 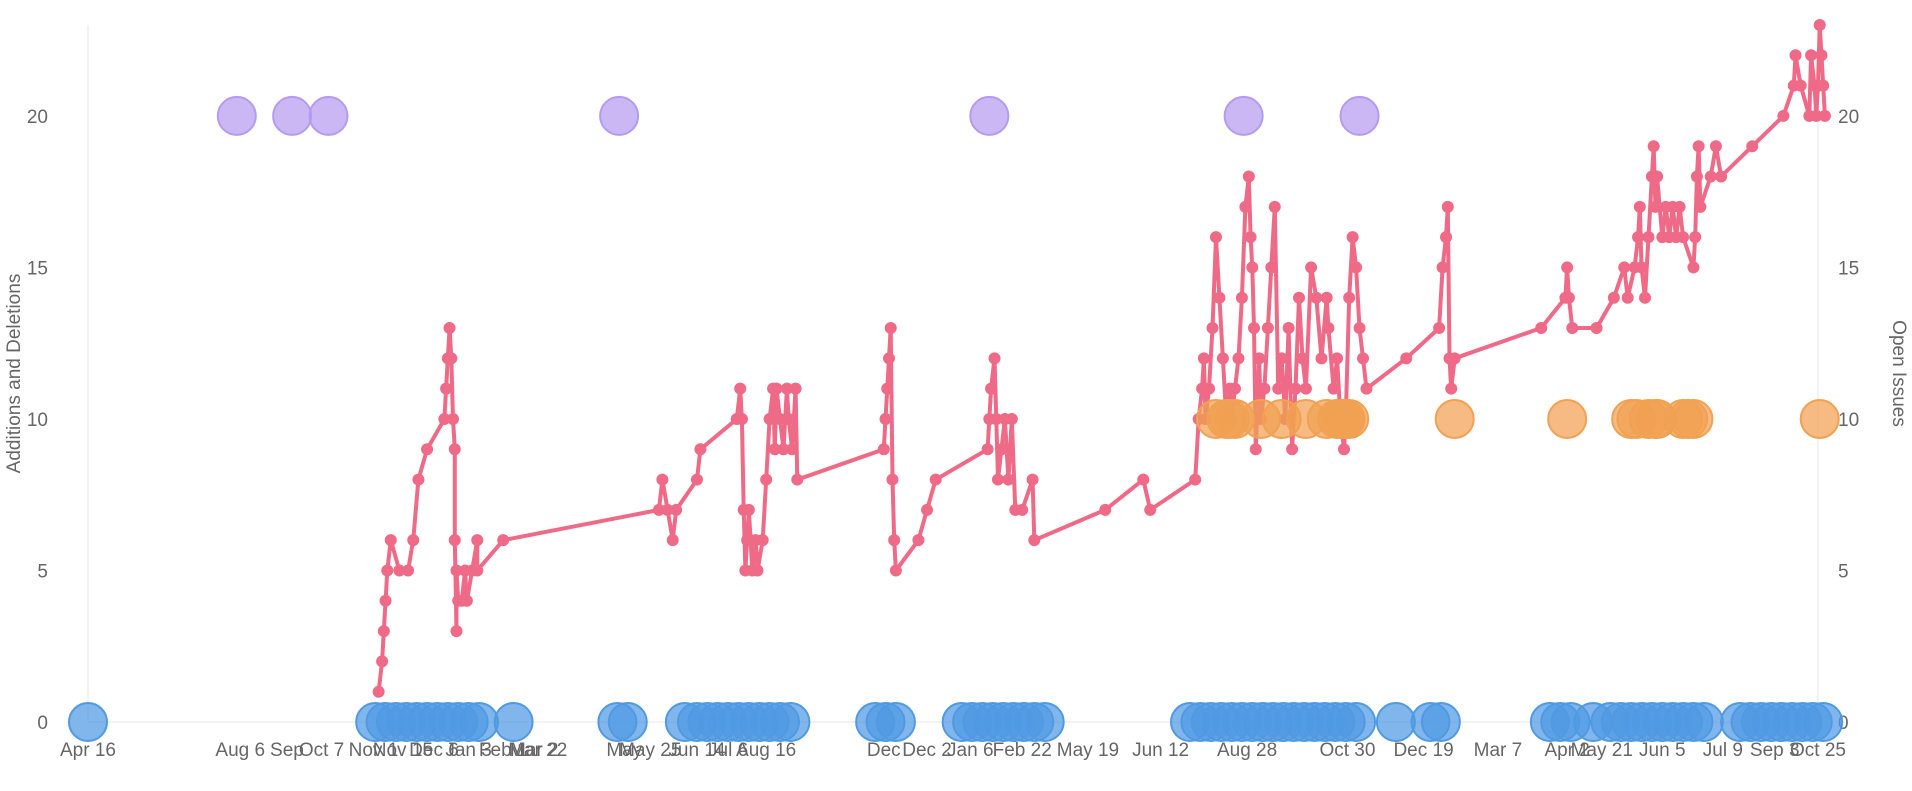 What do you see at coordinates (766, 750) in the screenshot?
I see `x-tick-label: Aug 16` at bounding box center [766, 750].